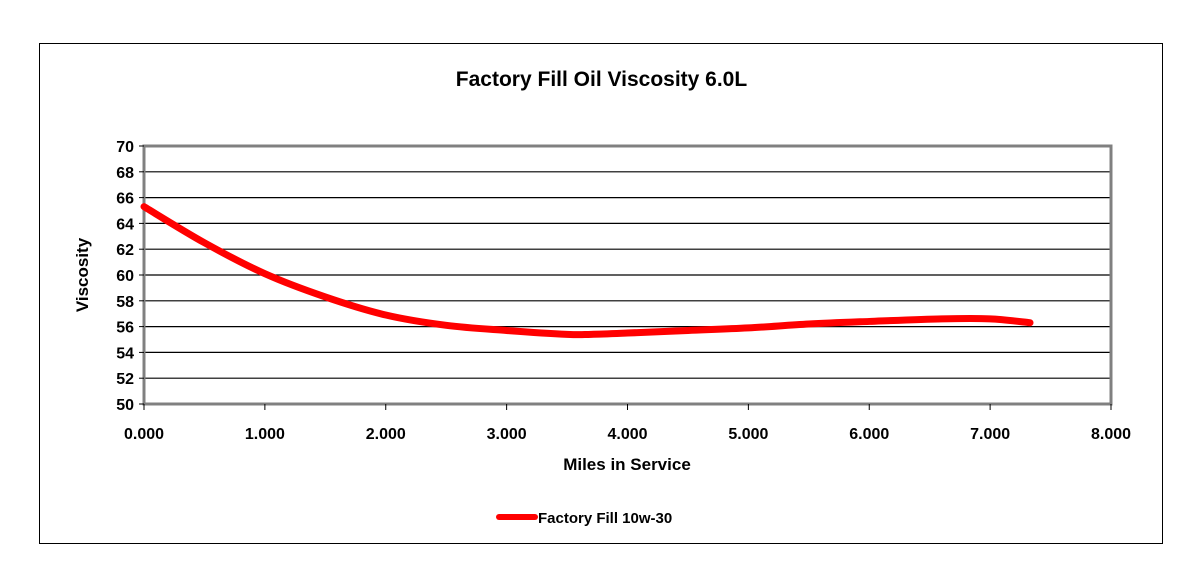  Describe the element at coordinates (82, 274) in the screenshot. I see `y-axis-label: Viscosity` at that location.